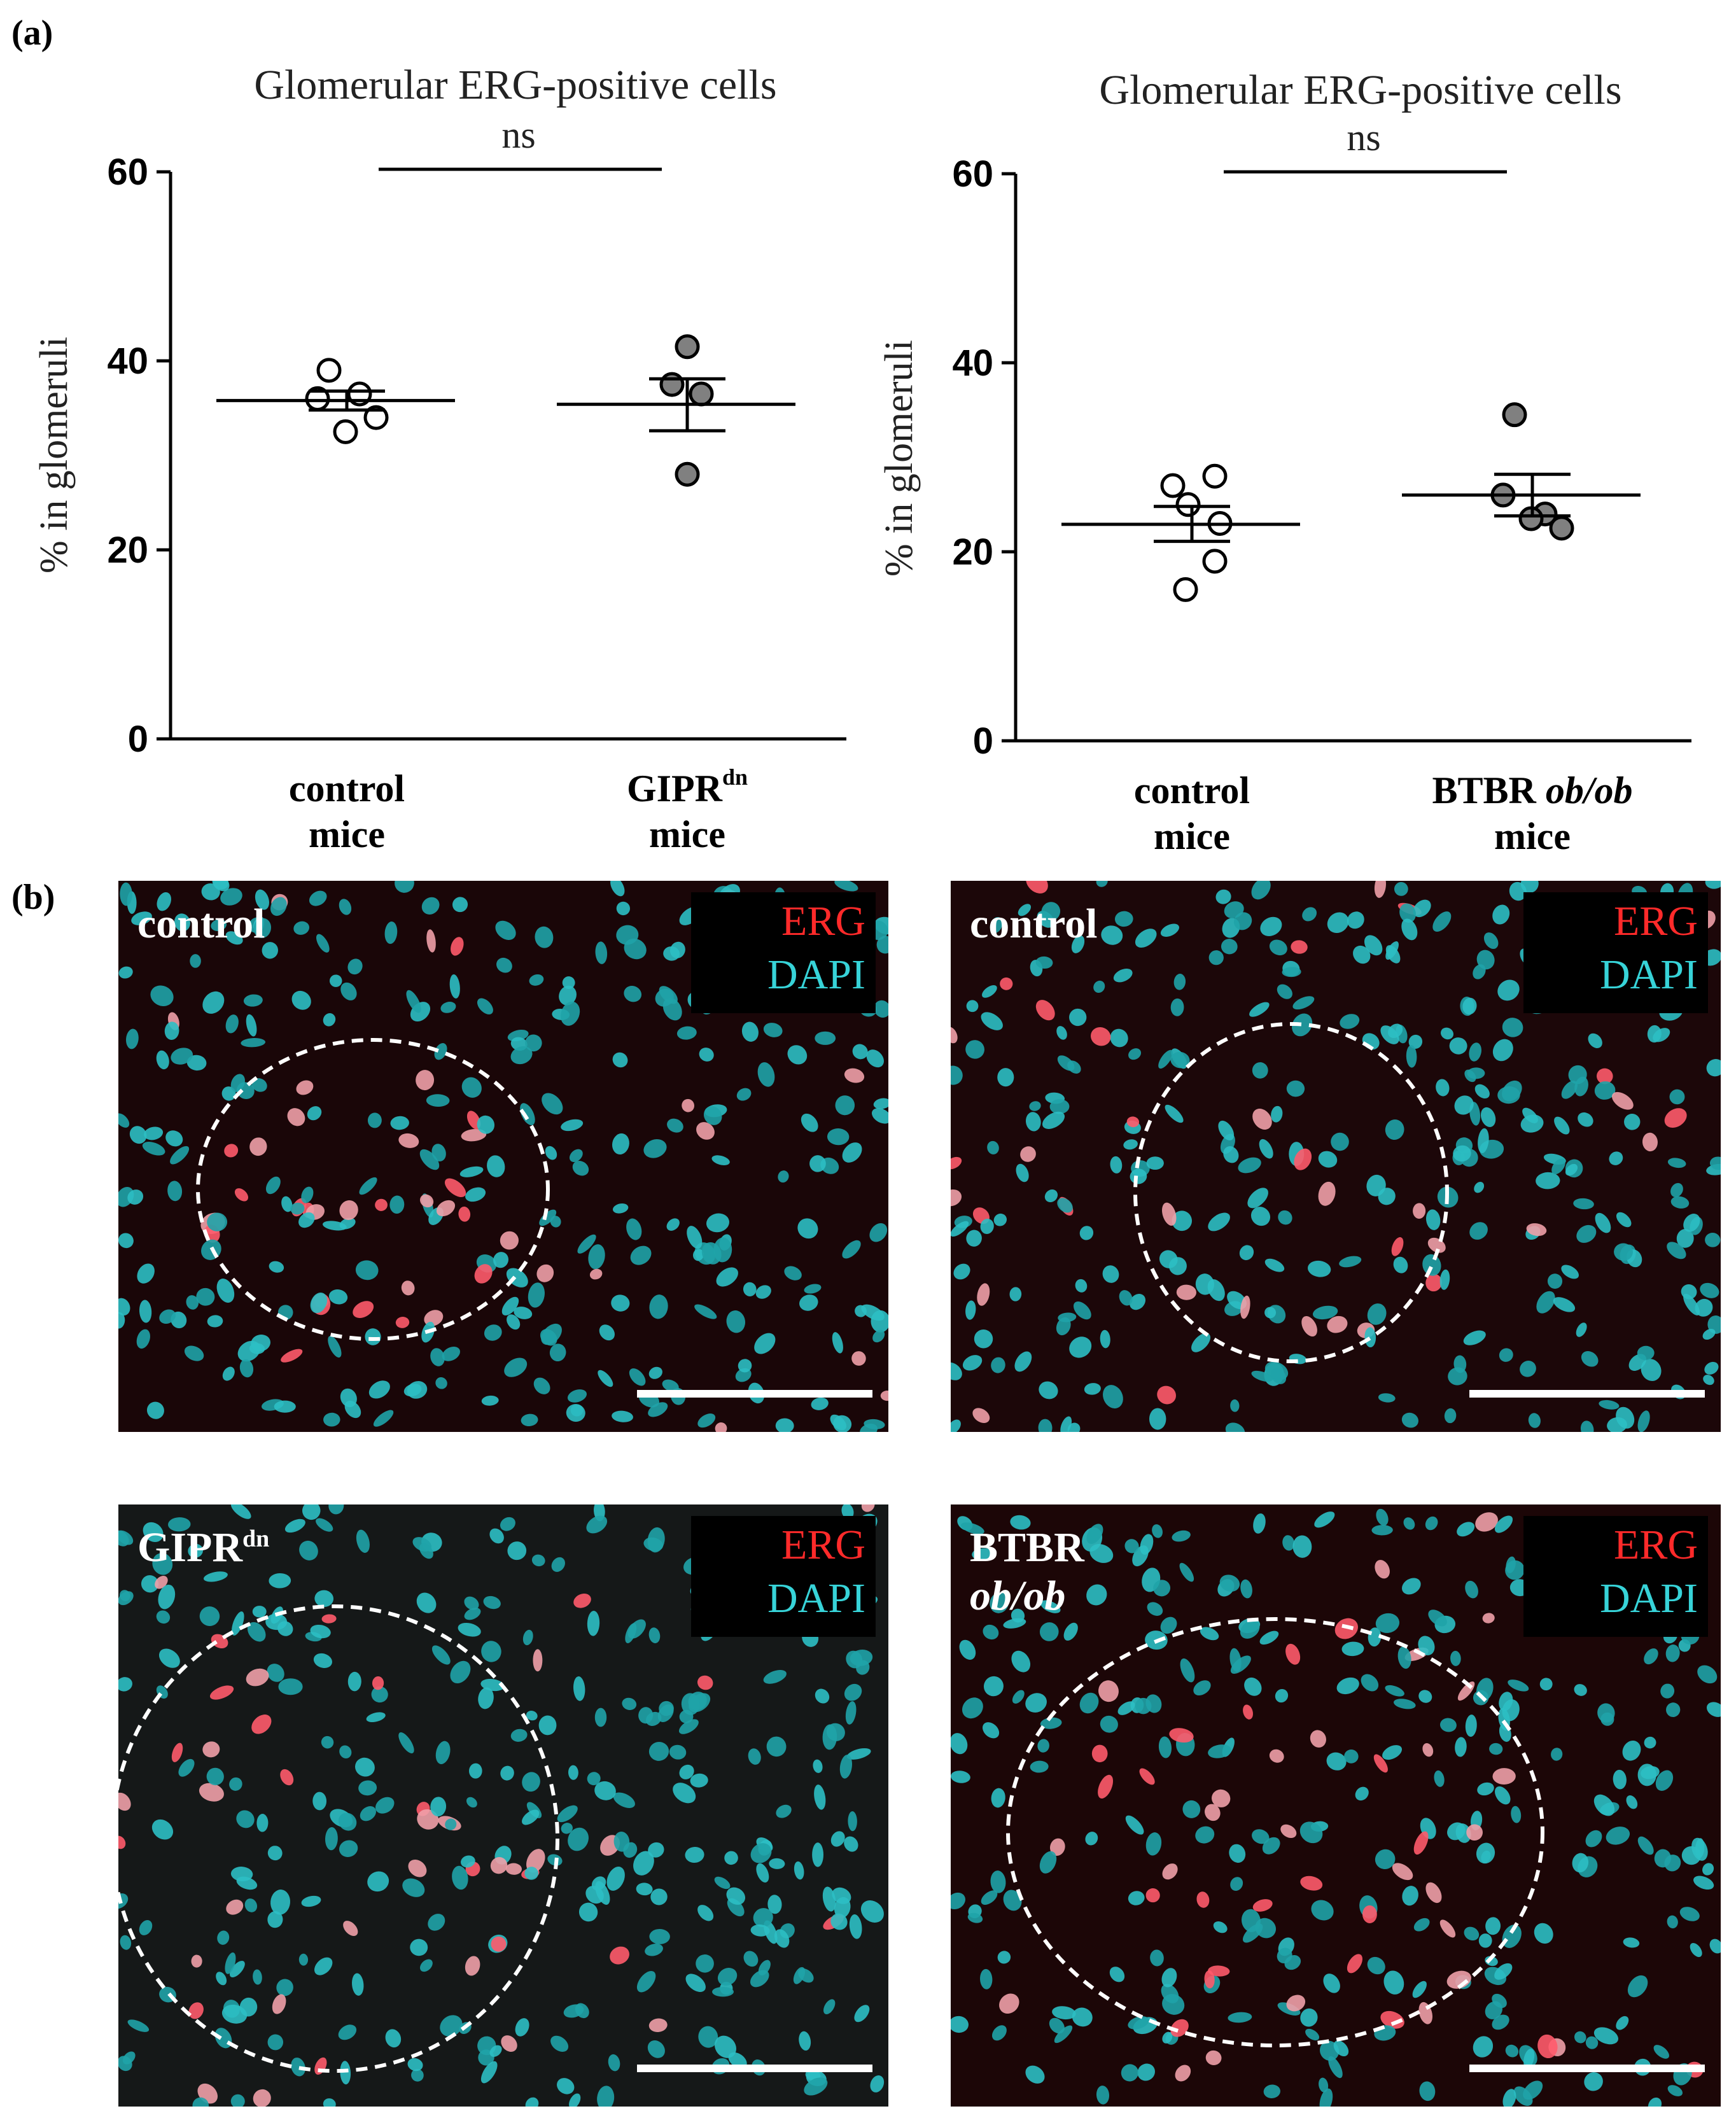 This screenshot has width=1736, height=2118. Describe the element at coordinates (1532, 836) in the screenshot. I see `x-category-label-line2: mice` at that location.